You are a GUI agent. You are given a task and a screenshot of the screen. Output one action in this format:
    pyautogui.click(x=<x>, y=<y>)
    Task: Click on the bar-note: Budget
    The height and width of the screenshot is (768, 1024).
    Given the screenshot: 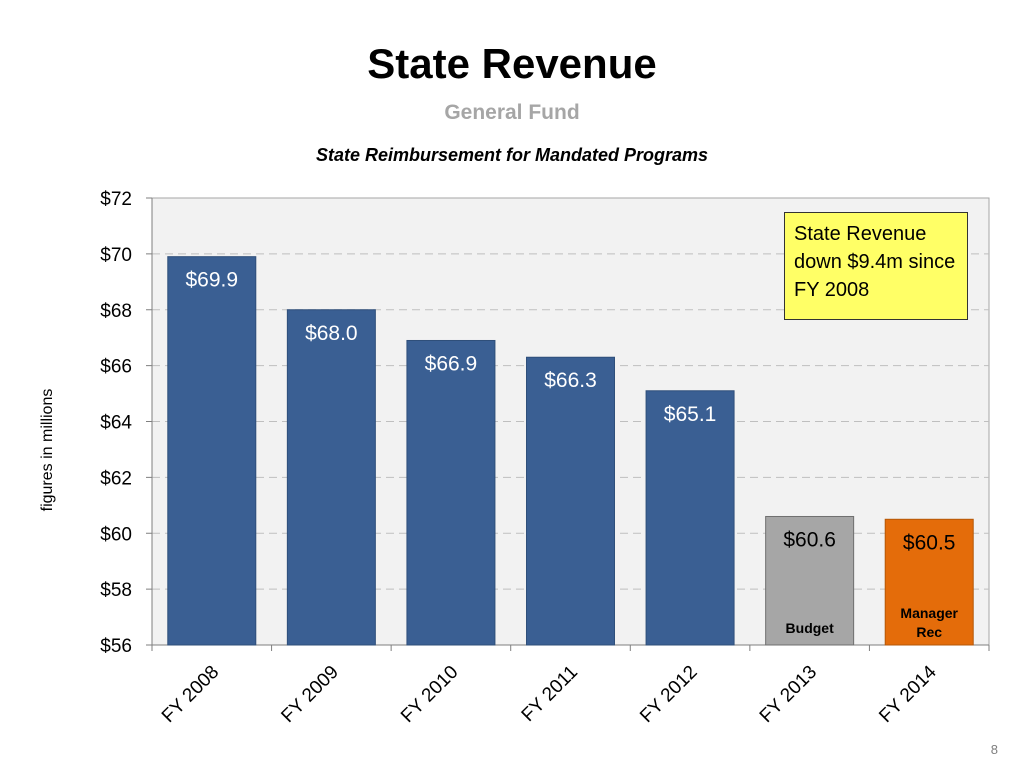 What is the action you would take?
    pyautogui.click(x=810, y=628)
    